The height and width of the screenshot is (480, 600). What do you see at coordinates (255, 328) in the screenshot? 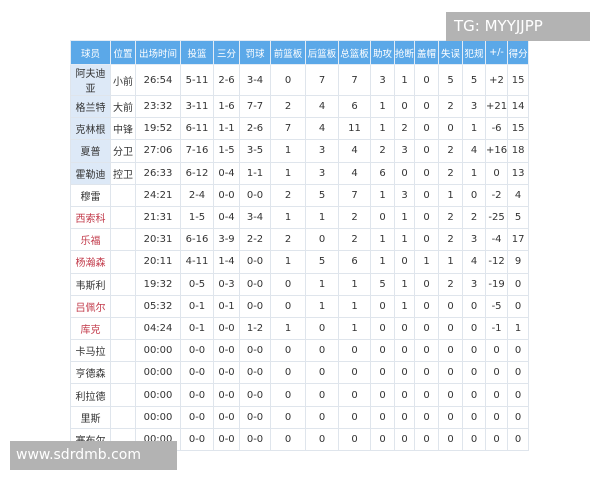
I see `stat-cell: 1-2` at bounding box center [255, 328].